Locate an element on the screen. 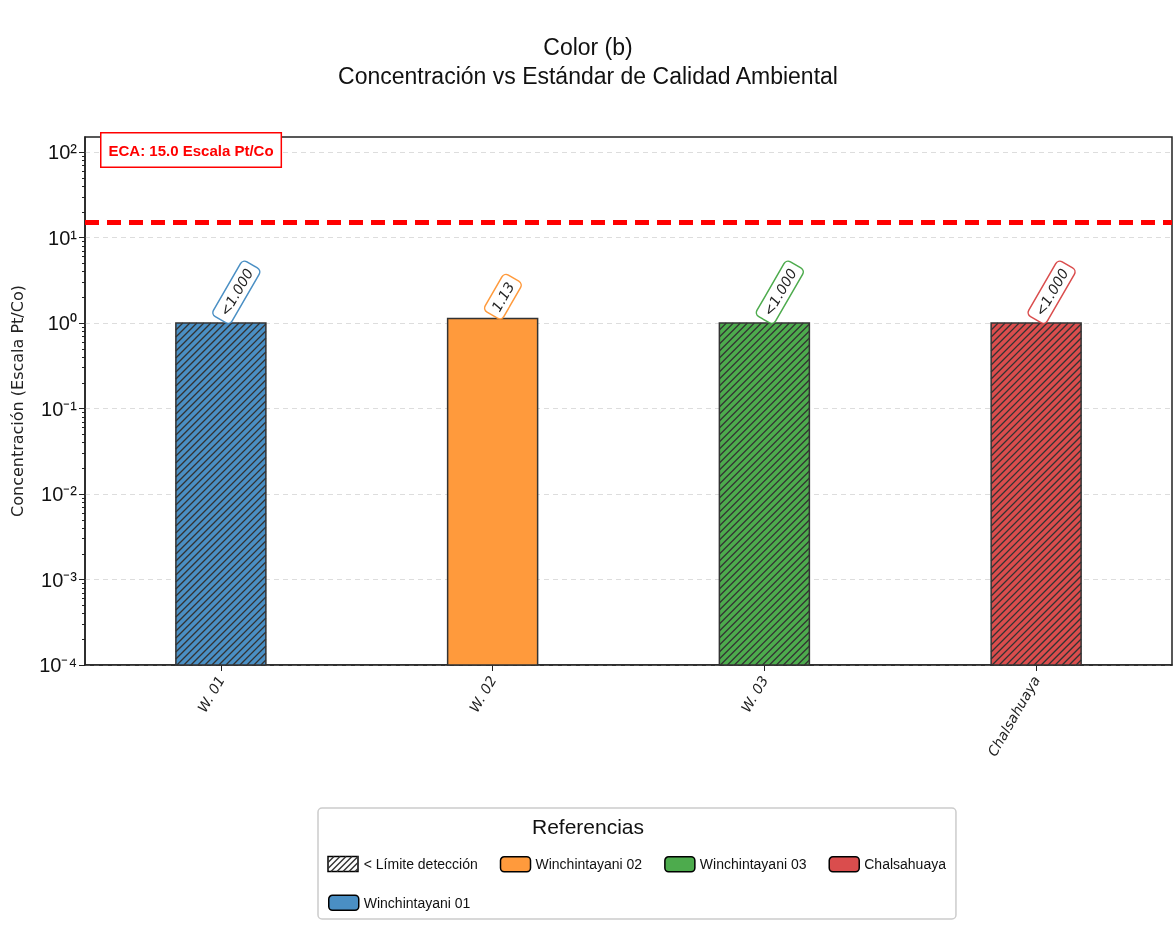  legend-title: Referencias is located at coordinates (588, 826).